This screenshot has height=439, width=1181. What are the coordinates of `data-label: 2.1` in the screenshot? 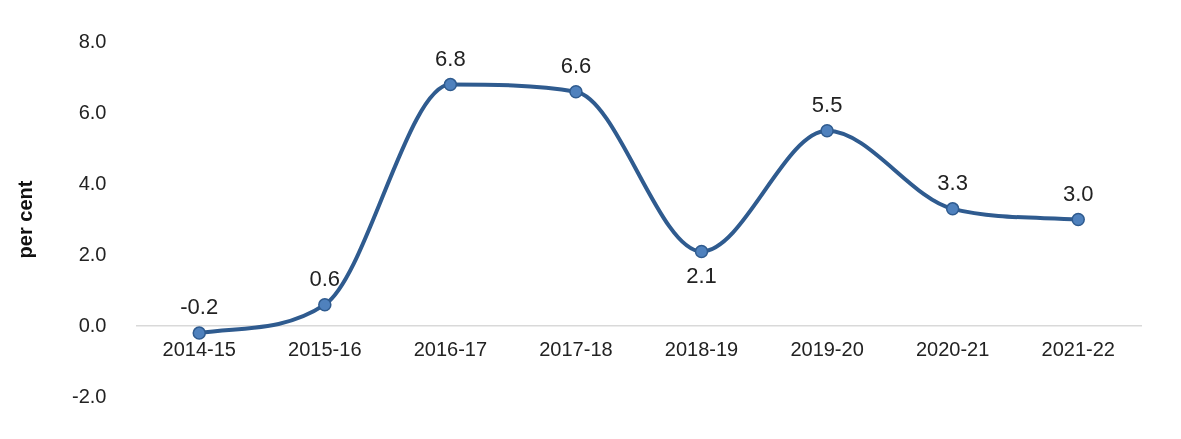 It's located at (701, 275).